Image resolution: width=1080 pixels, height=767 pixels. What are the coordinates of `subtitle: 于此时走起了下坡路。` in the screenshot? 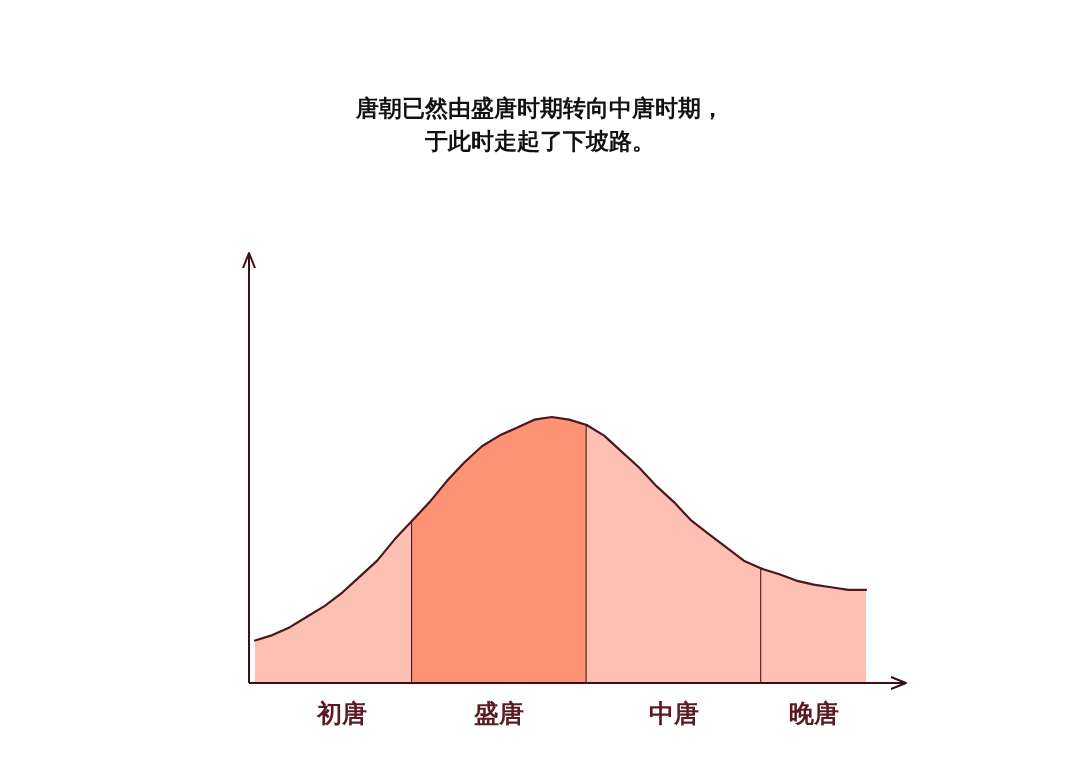 It's located at (540, 141).